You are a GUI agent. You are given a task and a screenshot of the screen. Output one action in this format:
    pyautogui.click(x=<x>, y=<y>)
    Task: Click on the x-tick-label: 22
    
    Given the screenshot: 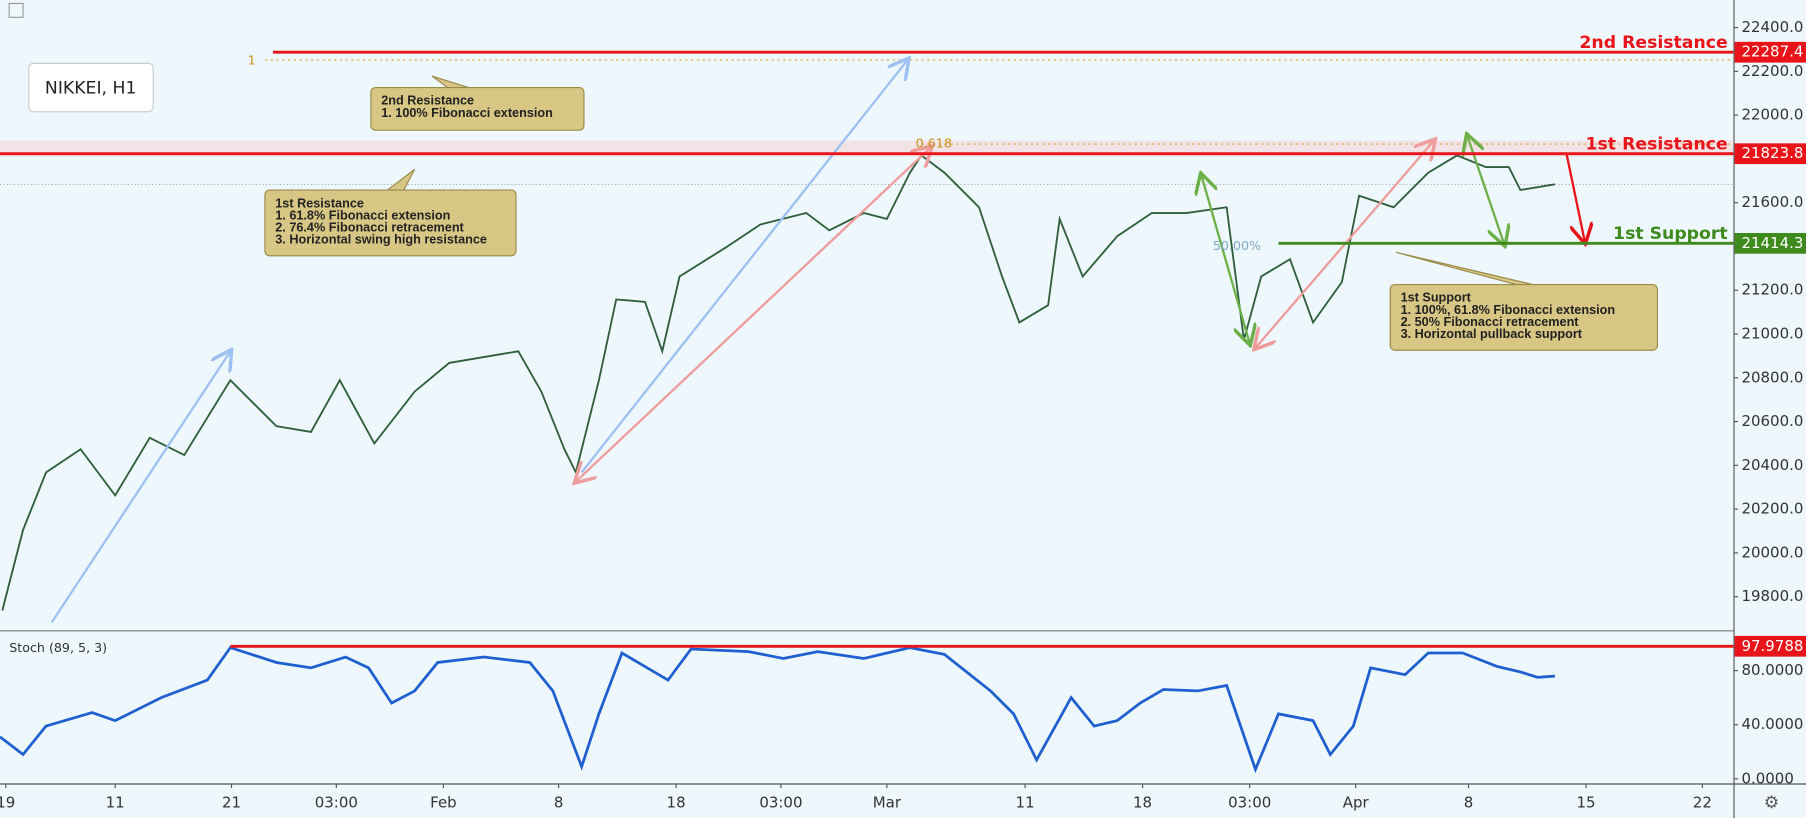 What is the action you would take?
    pyautogui.click(x=1702, y=803)
    